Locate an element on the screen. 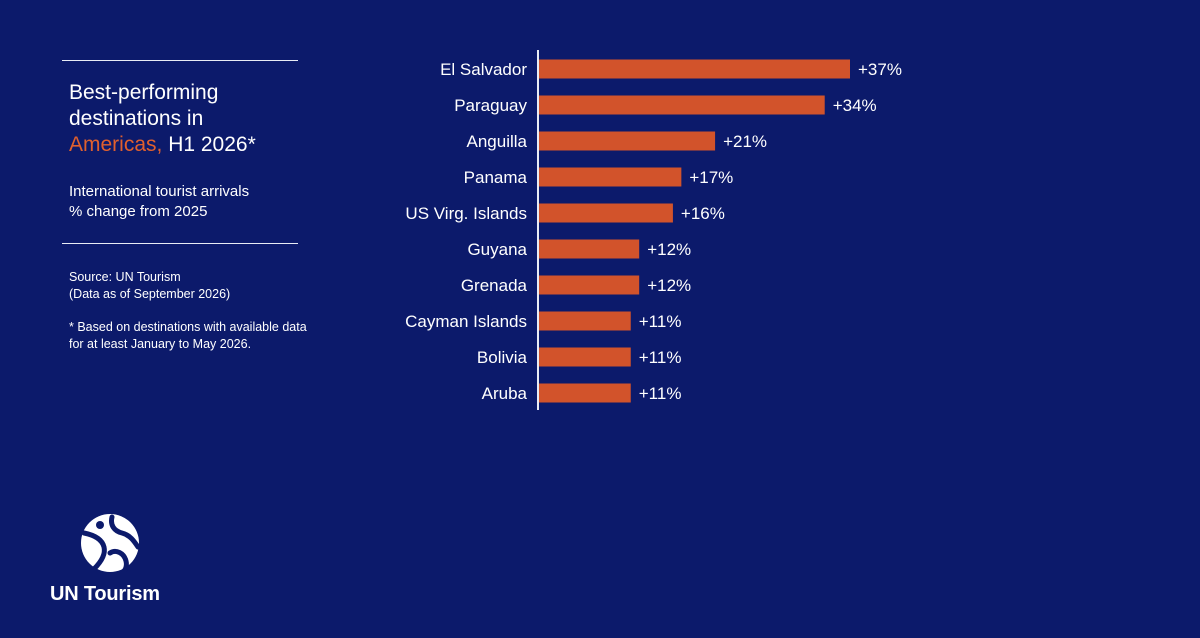 The image size is (1200, 638). category-label: Aruba is located at coordinates (505, 393).